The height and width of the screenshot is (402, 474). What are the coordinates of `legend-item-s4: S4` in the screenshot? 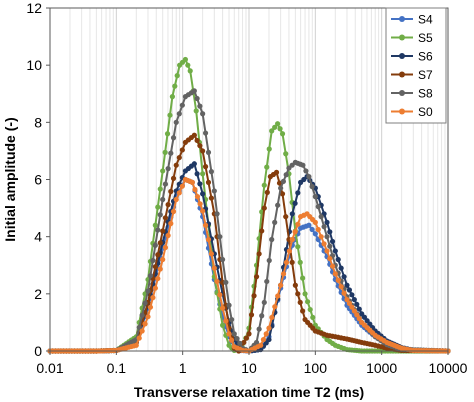 It's located at (412, 20).